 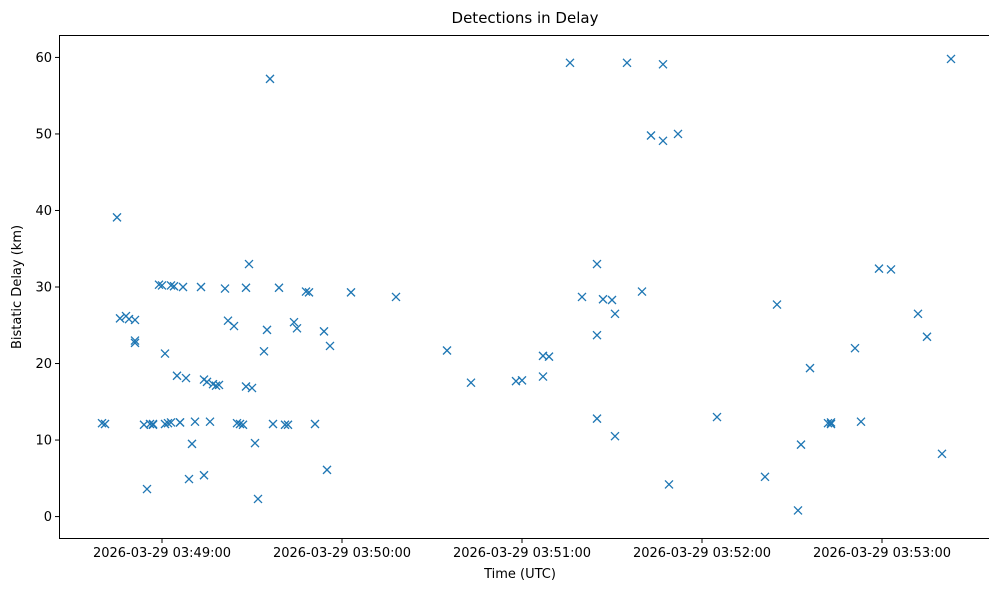 I want to click on x-tick-label: 2026-03-29 03:52:00, so click(x=702, y=553).